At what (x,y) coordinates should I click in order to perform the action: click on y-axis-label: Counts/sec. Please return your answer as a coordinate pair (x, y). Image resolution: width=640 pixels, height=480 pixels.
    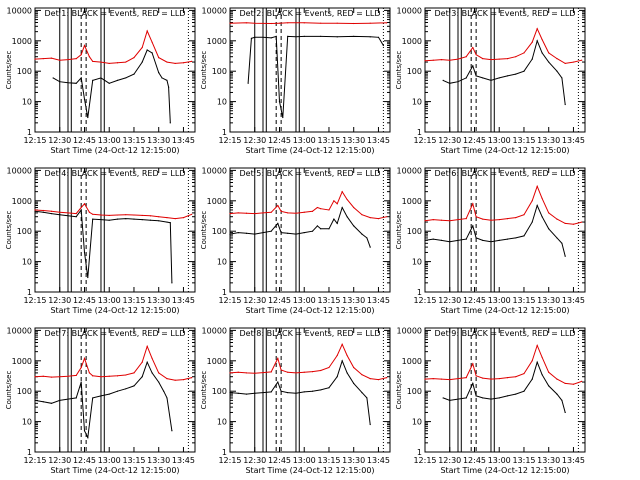
    Looking at the image, I should click on (9, 230).